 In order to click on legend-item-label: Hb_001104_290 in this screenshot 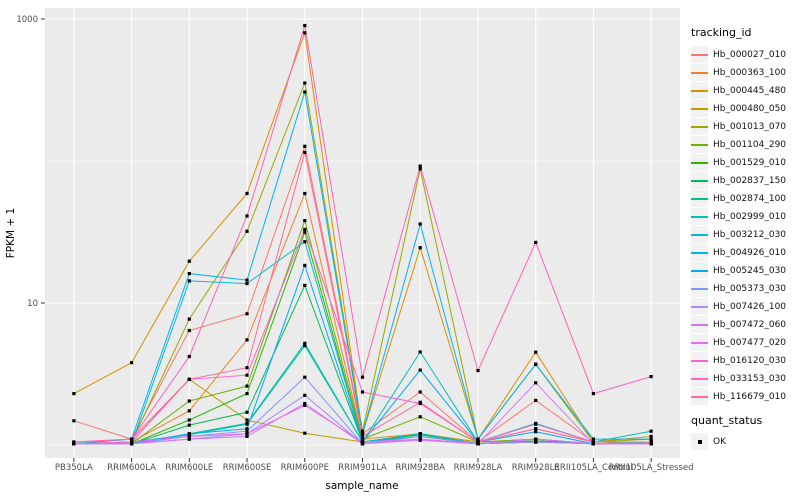, I will do `click(750, 144)`.